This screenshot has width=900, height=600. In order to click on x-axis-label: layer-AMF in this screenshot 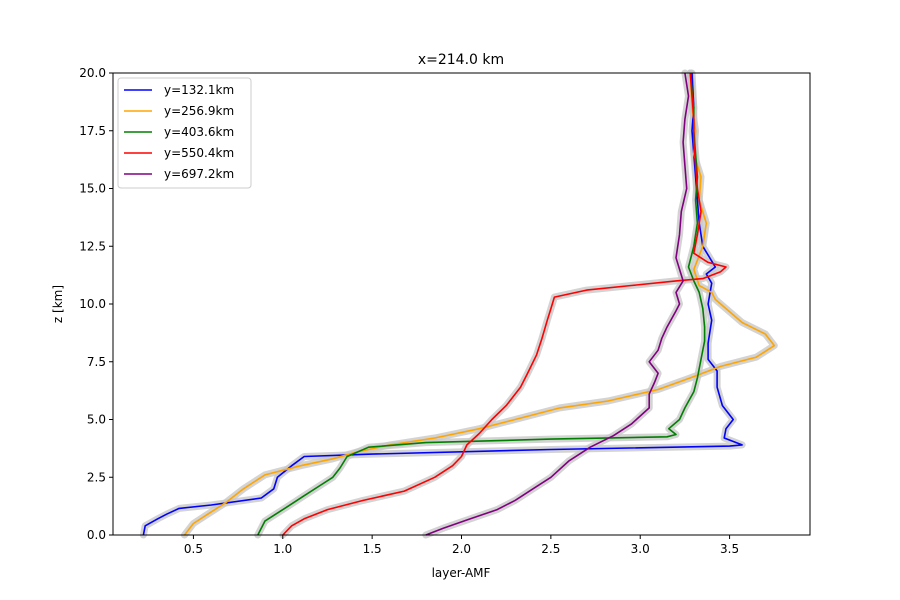, I will do `click(461, 573)`.